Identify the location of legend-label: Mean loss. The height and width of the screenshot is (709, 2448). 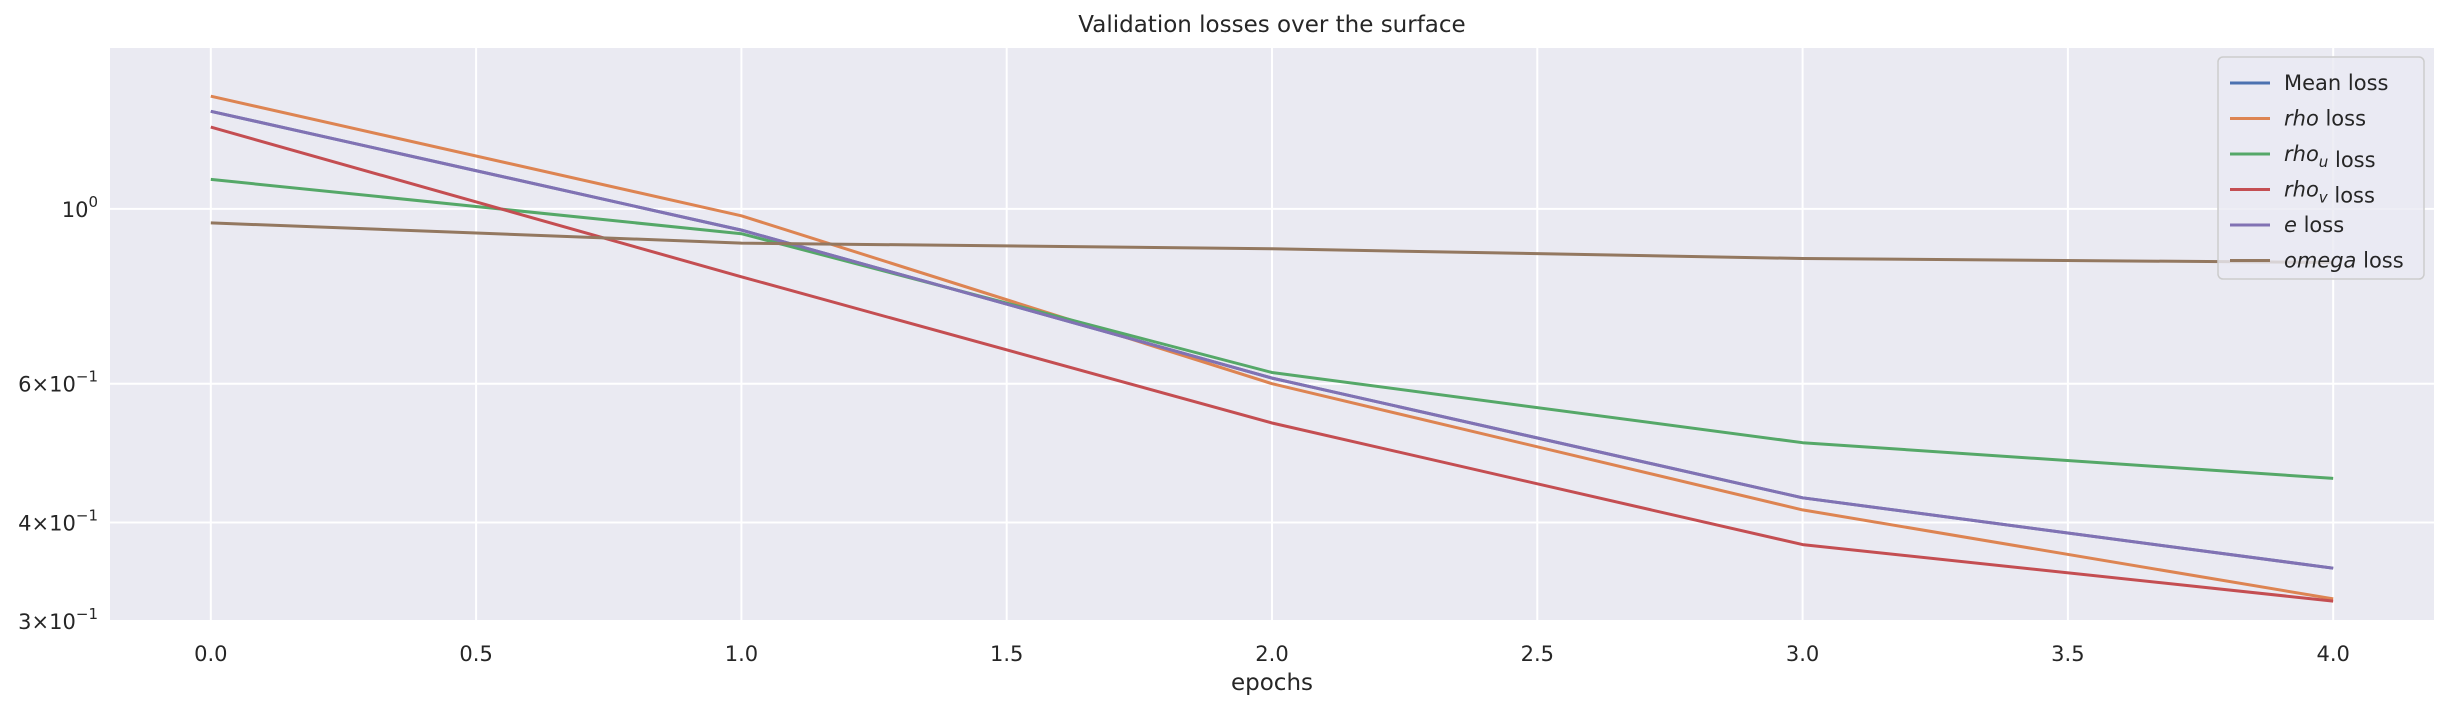
(2336, 83).